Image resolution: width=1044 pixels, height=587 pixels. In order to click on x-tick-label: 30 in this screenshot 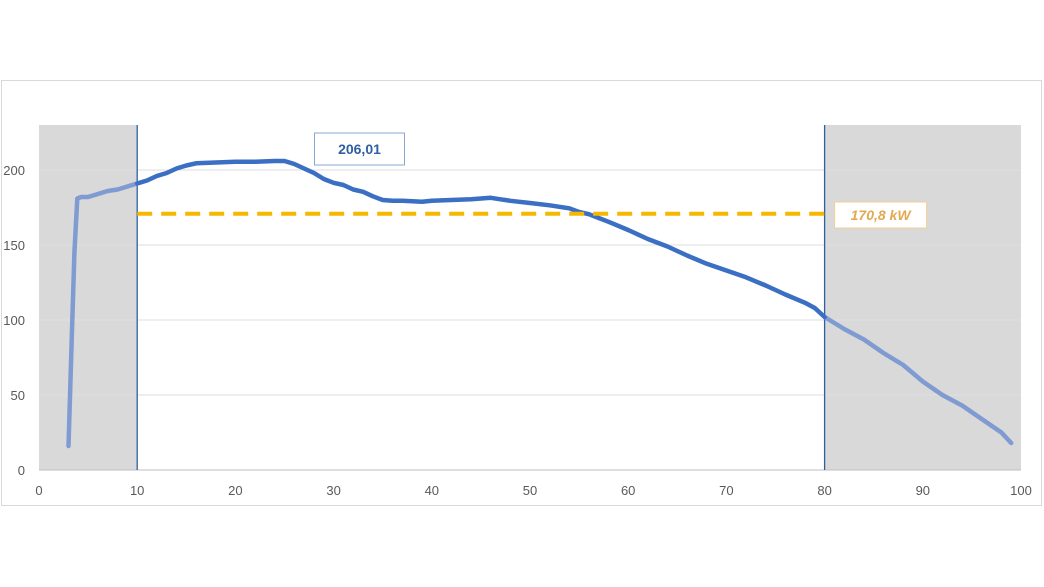, I will do `click(333, 490)`.